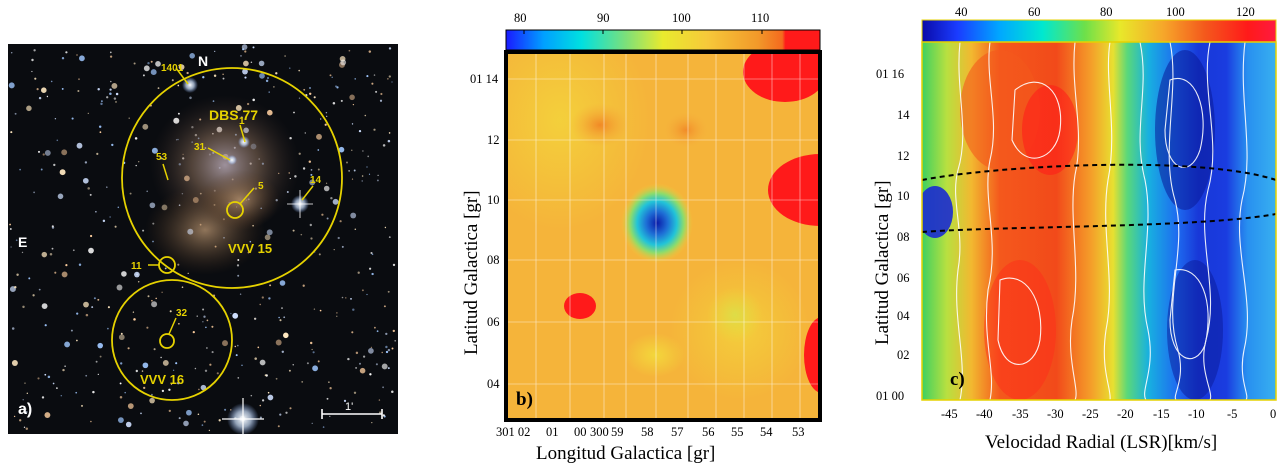 The width and height of the screenshot is (1282, 465). What do you see at coordinates (1273, 414) in the screenshot?
I see `x-tick-c: 0` at bounding box center [1273, 414].